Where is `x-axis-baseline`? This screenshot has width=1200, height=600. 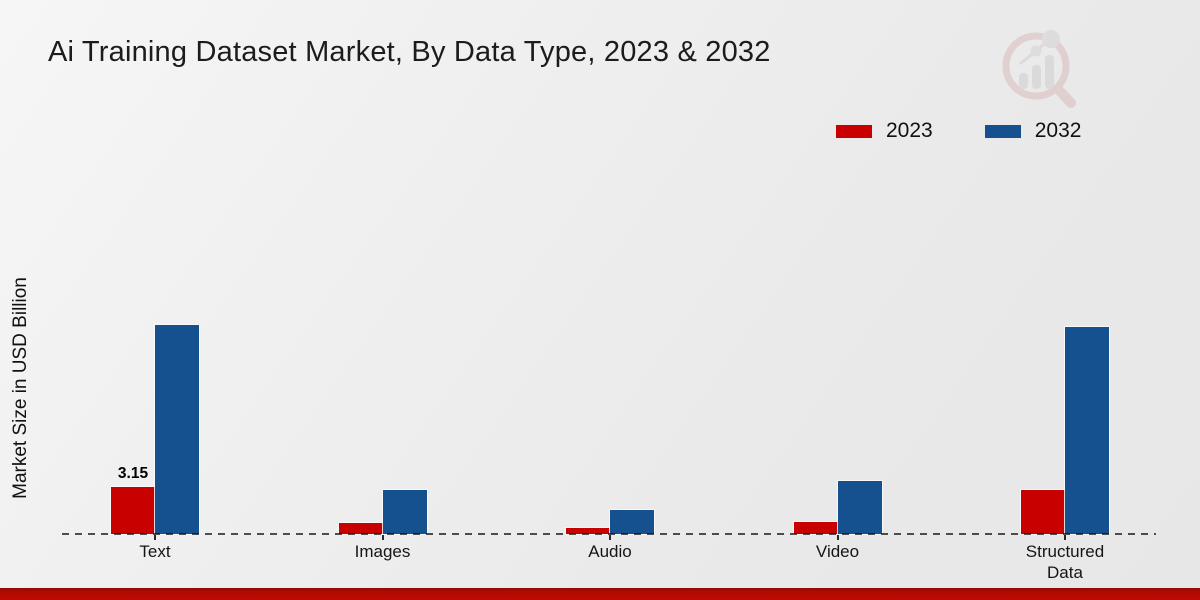 x-axis-baseline is located at coordinates (609, 534).